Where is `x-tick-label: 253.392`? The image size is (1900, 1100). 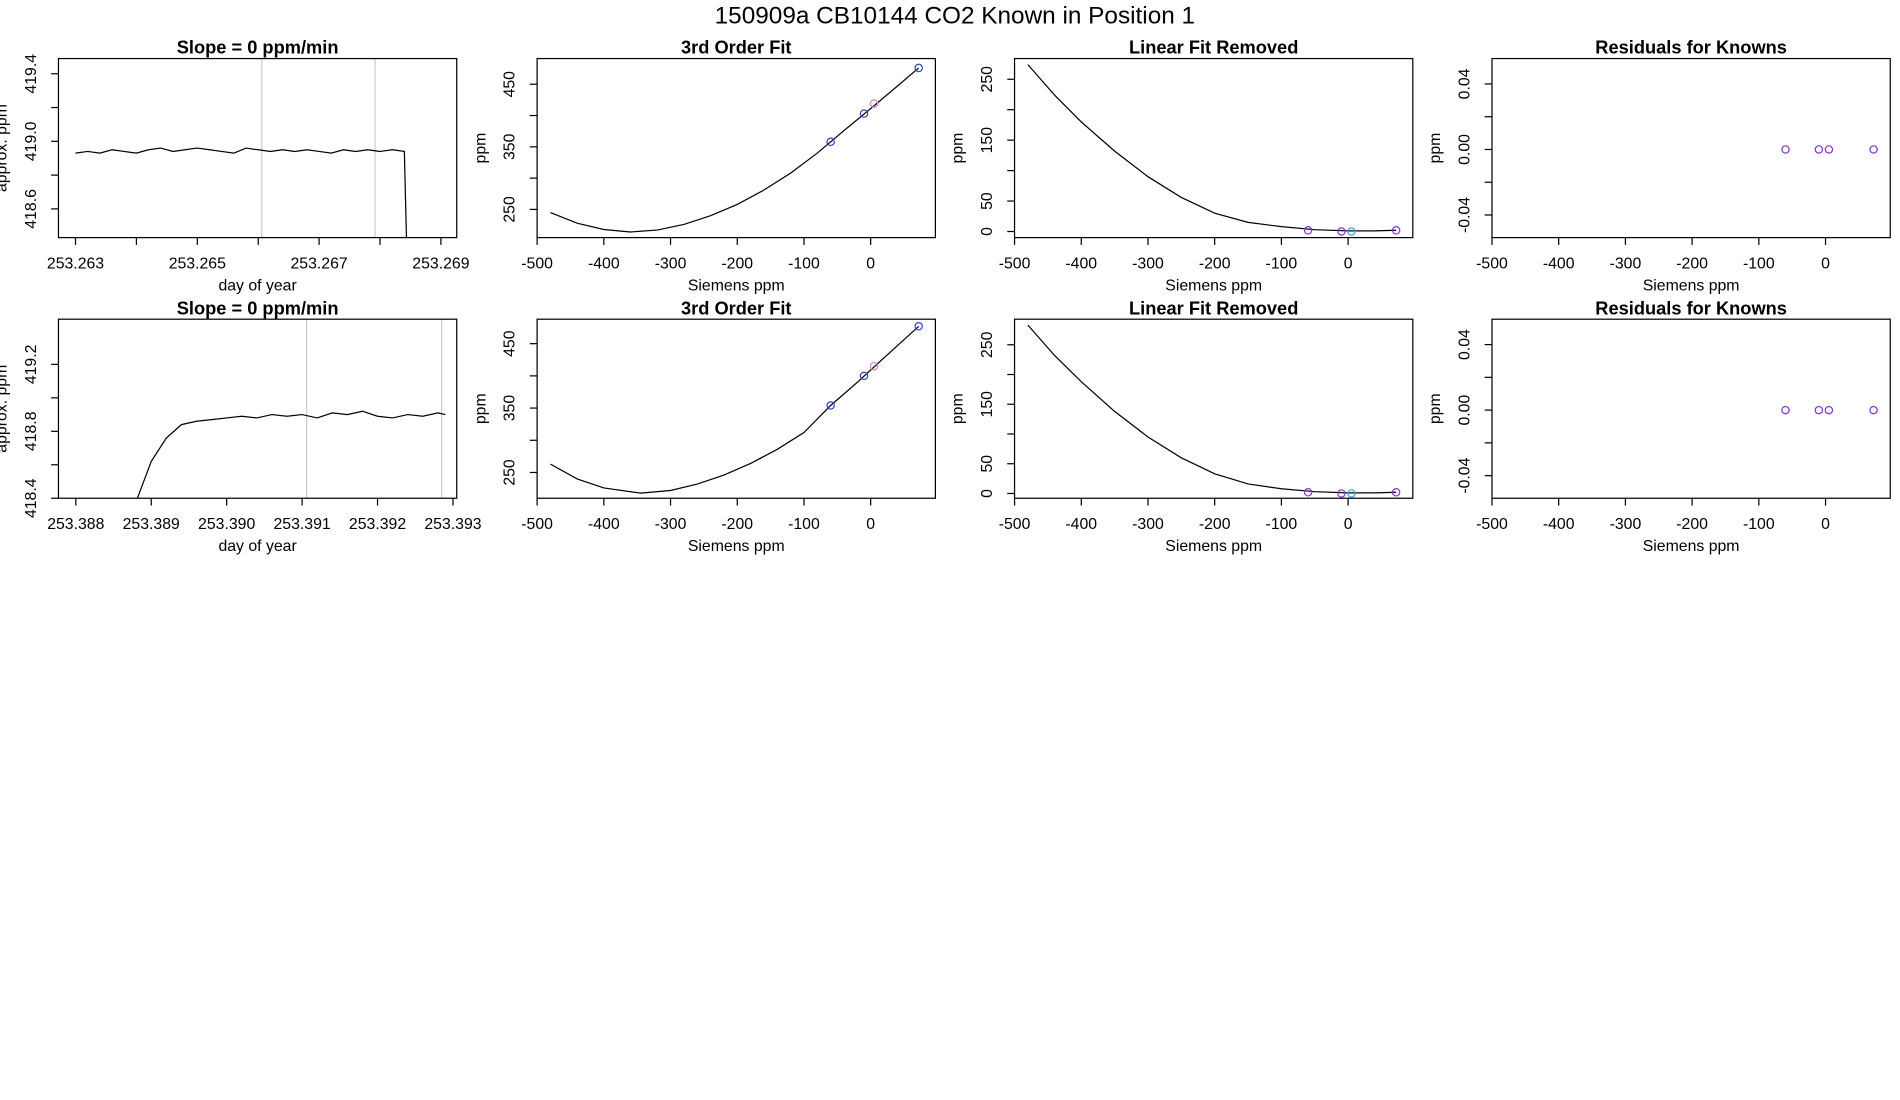
x-tick-label: 253.392 is located at coordinates (377, 524).